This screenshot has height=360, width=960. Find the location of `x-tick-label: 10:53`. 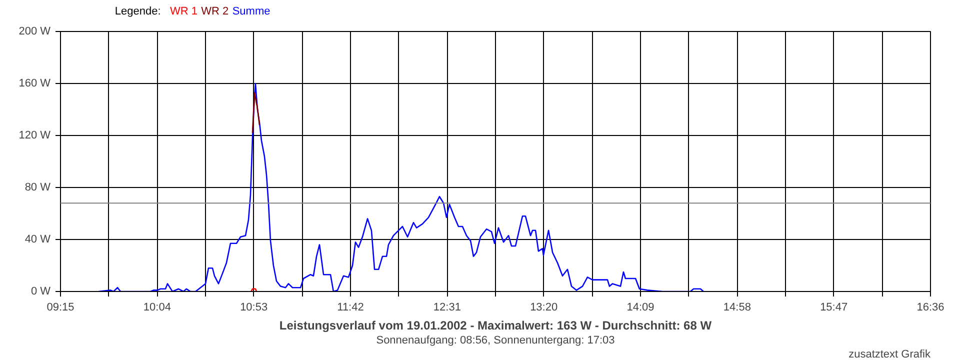

x-tick-label: 10:53 is located at coordinates (254, 308).